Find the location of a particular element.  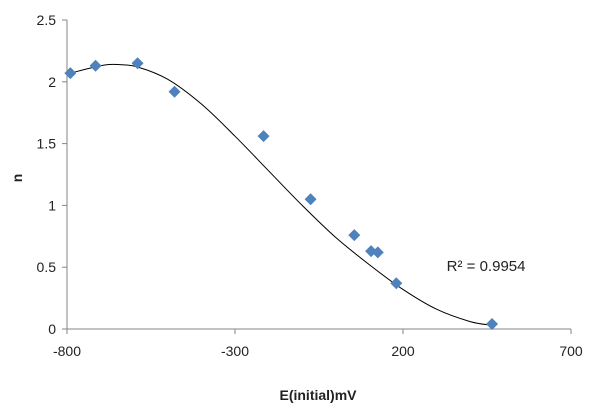

x-tick-label: -800 is located at coordinates (67, 351).